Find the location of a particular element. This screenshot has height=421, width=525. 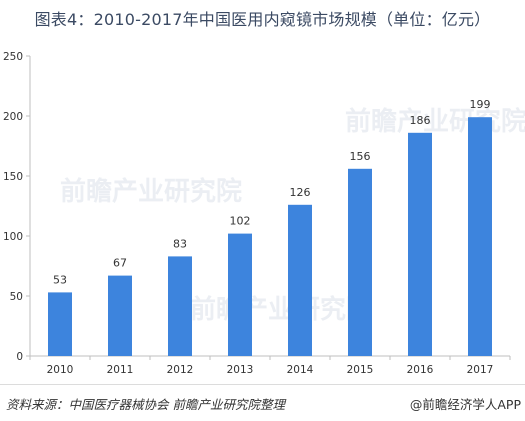

footer-divider is located at coordinates (262, 384).